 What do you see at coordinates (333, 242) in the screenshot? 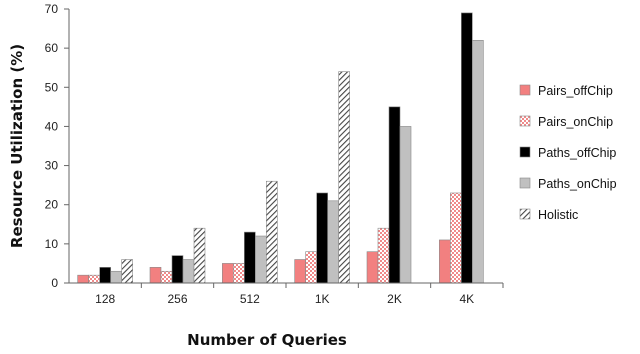
I see `bar-paths-onchip-1k` at bounding box center [333, 242].